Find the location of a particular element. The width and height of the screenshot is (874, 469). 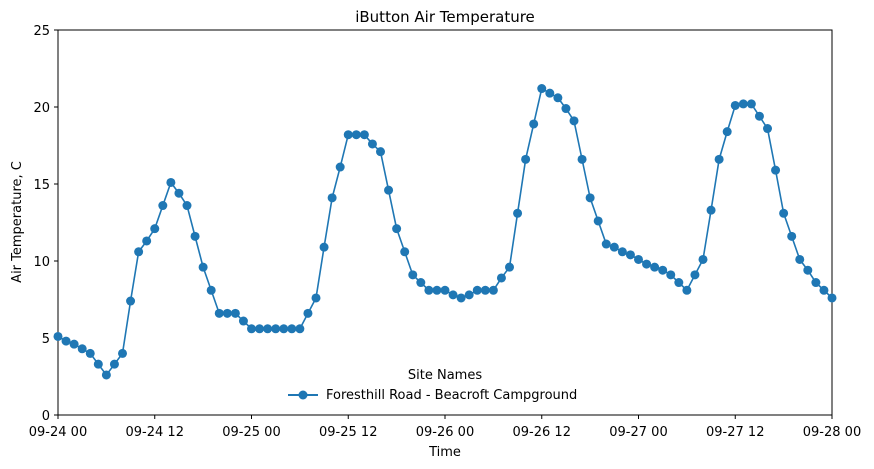

x-tick-label: 09-27 00 is located at coordinates (638, 432).